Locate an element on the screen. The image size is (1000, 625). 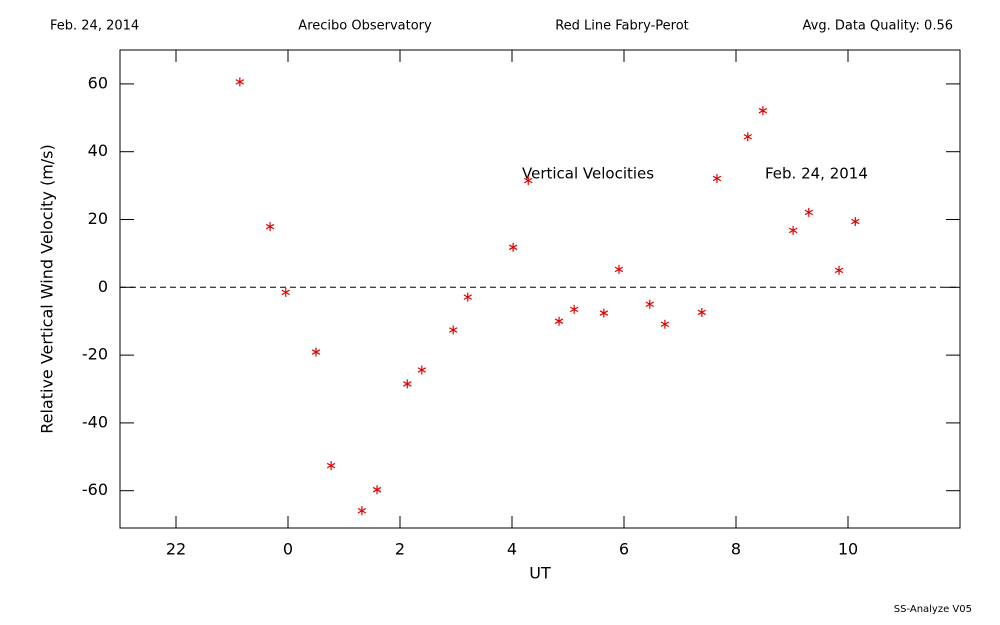
y-axis-label: Relative Vertical Wind Velocity (m/s) is located at coordinates (47, 289).